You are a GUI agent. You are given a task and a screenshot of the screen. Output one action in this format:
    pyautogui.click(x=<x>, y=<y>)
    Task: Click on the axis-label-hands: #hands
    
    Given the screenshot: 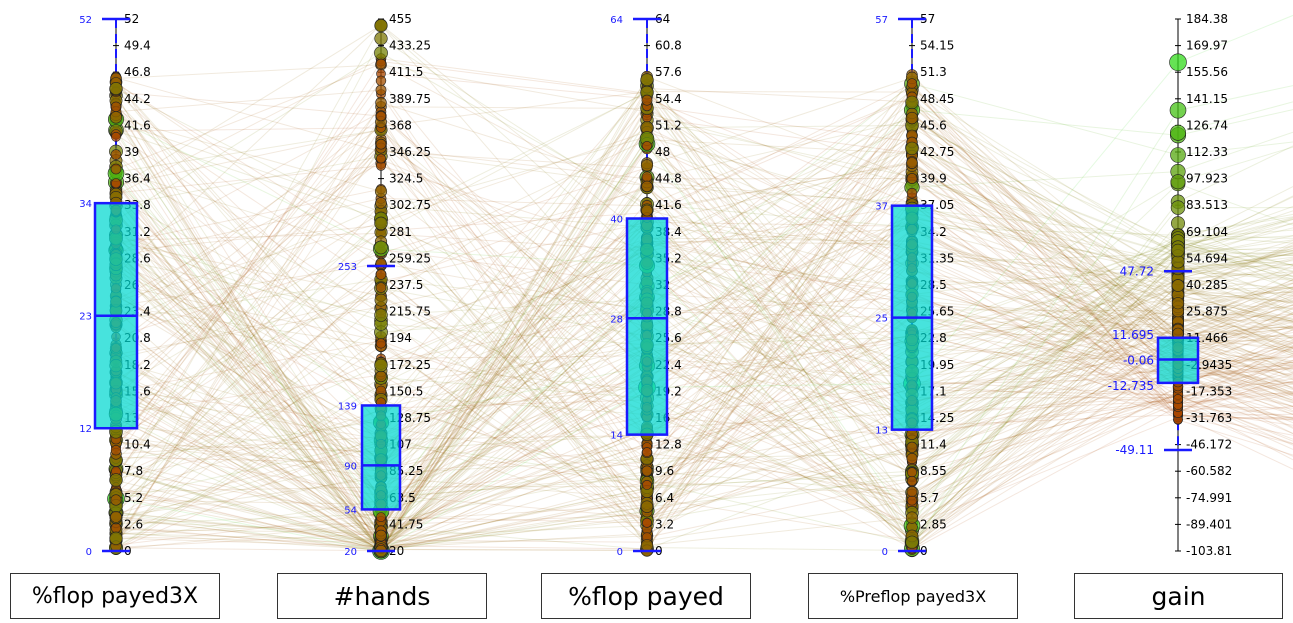 What is the action you would take?
    pyautogui.click(x=382, y=596)
    